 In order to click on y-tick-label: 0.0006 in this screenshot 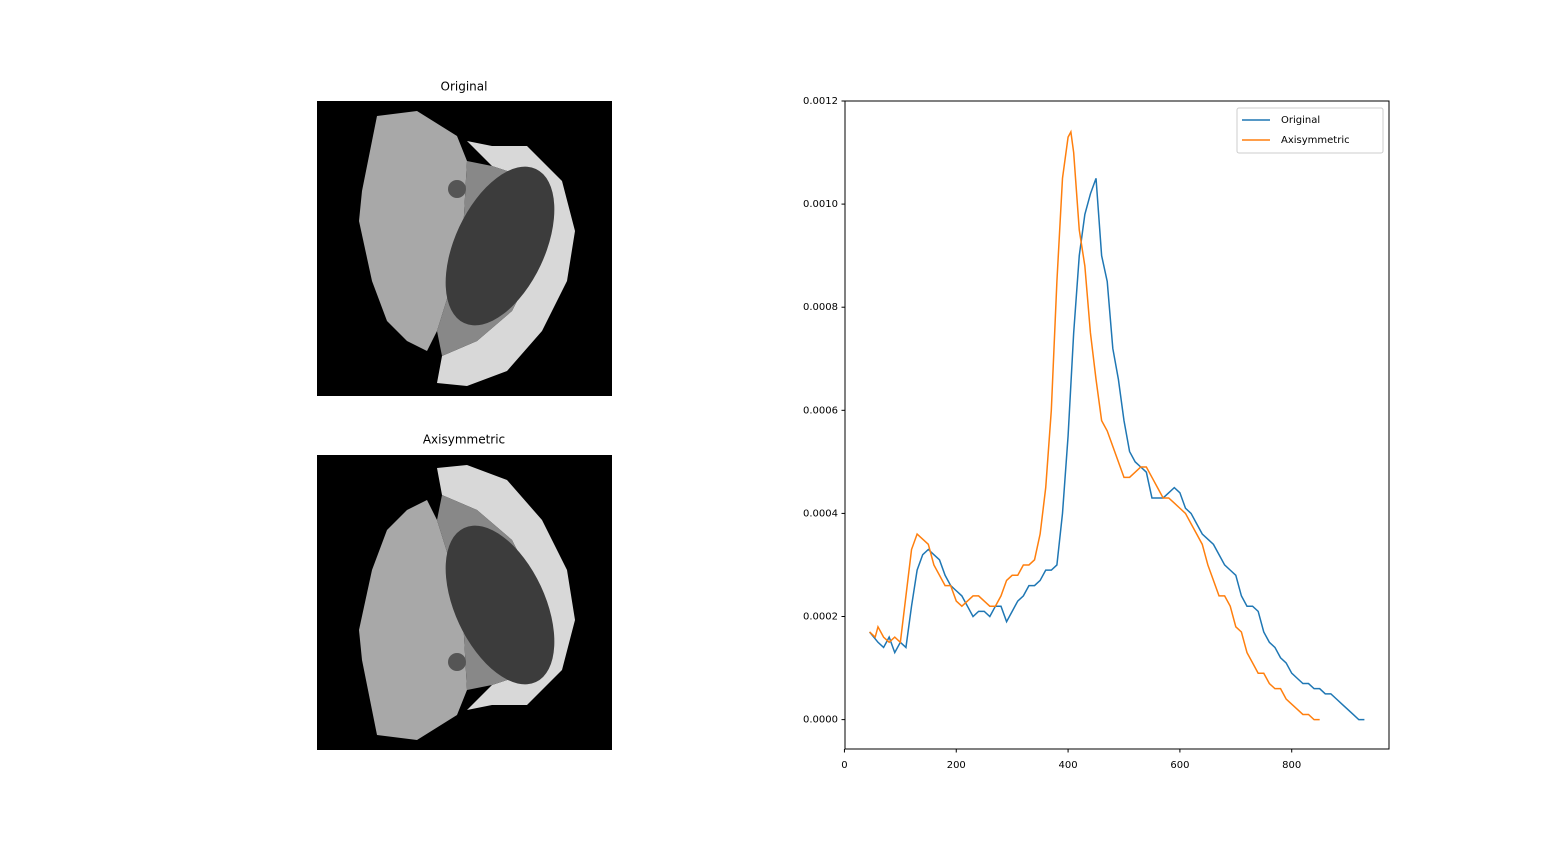, I will do `click(820, 410)`.